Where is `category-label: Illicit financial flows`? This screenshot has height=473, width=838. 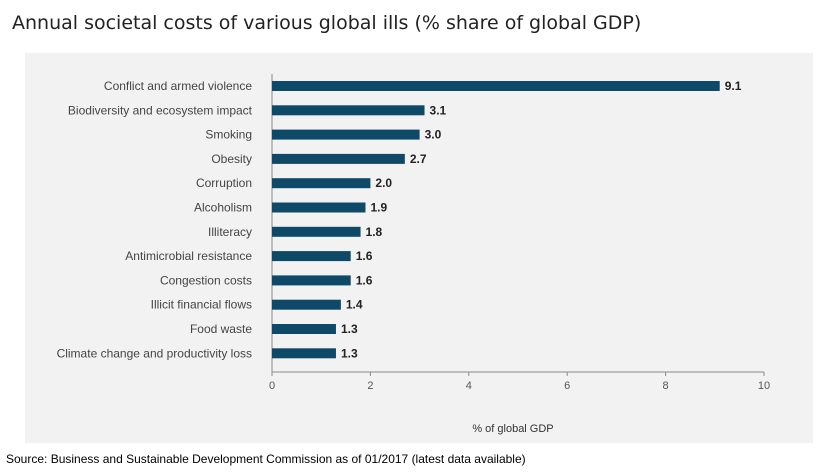
category-label: Illicit financial flows is located at coordinates (201, 305).